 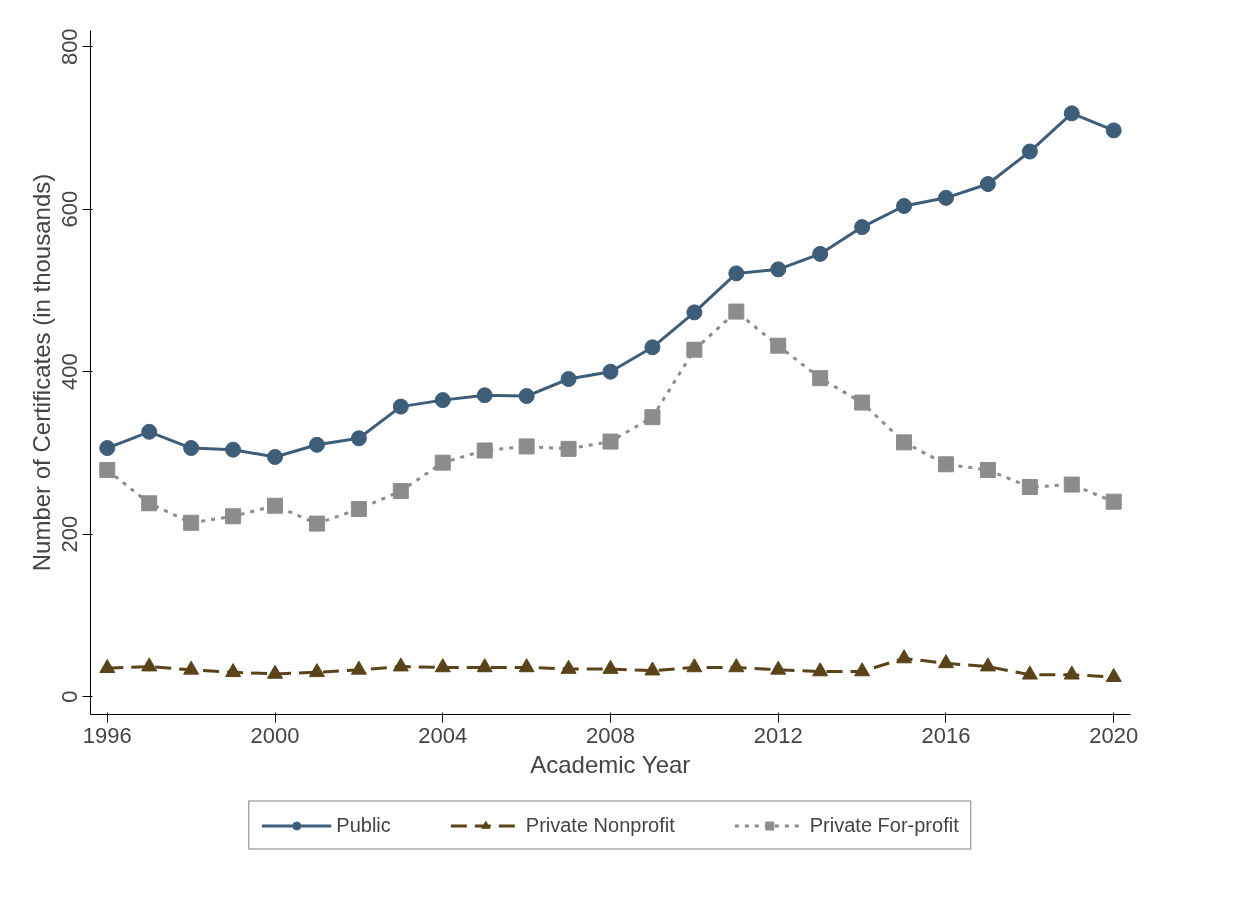 I want to click on legend-label: Public, so click(x=363, y=825).